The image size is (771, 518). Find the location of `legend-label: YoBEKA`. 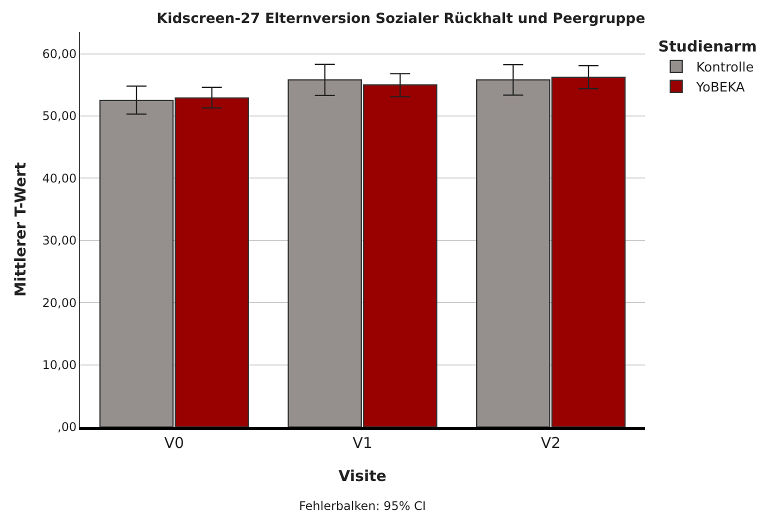

legend-label: YoBEKA is located at coordinates (720, 88).